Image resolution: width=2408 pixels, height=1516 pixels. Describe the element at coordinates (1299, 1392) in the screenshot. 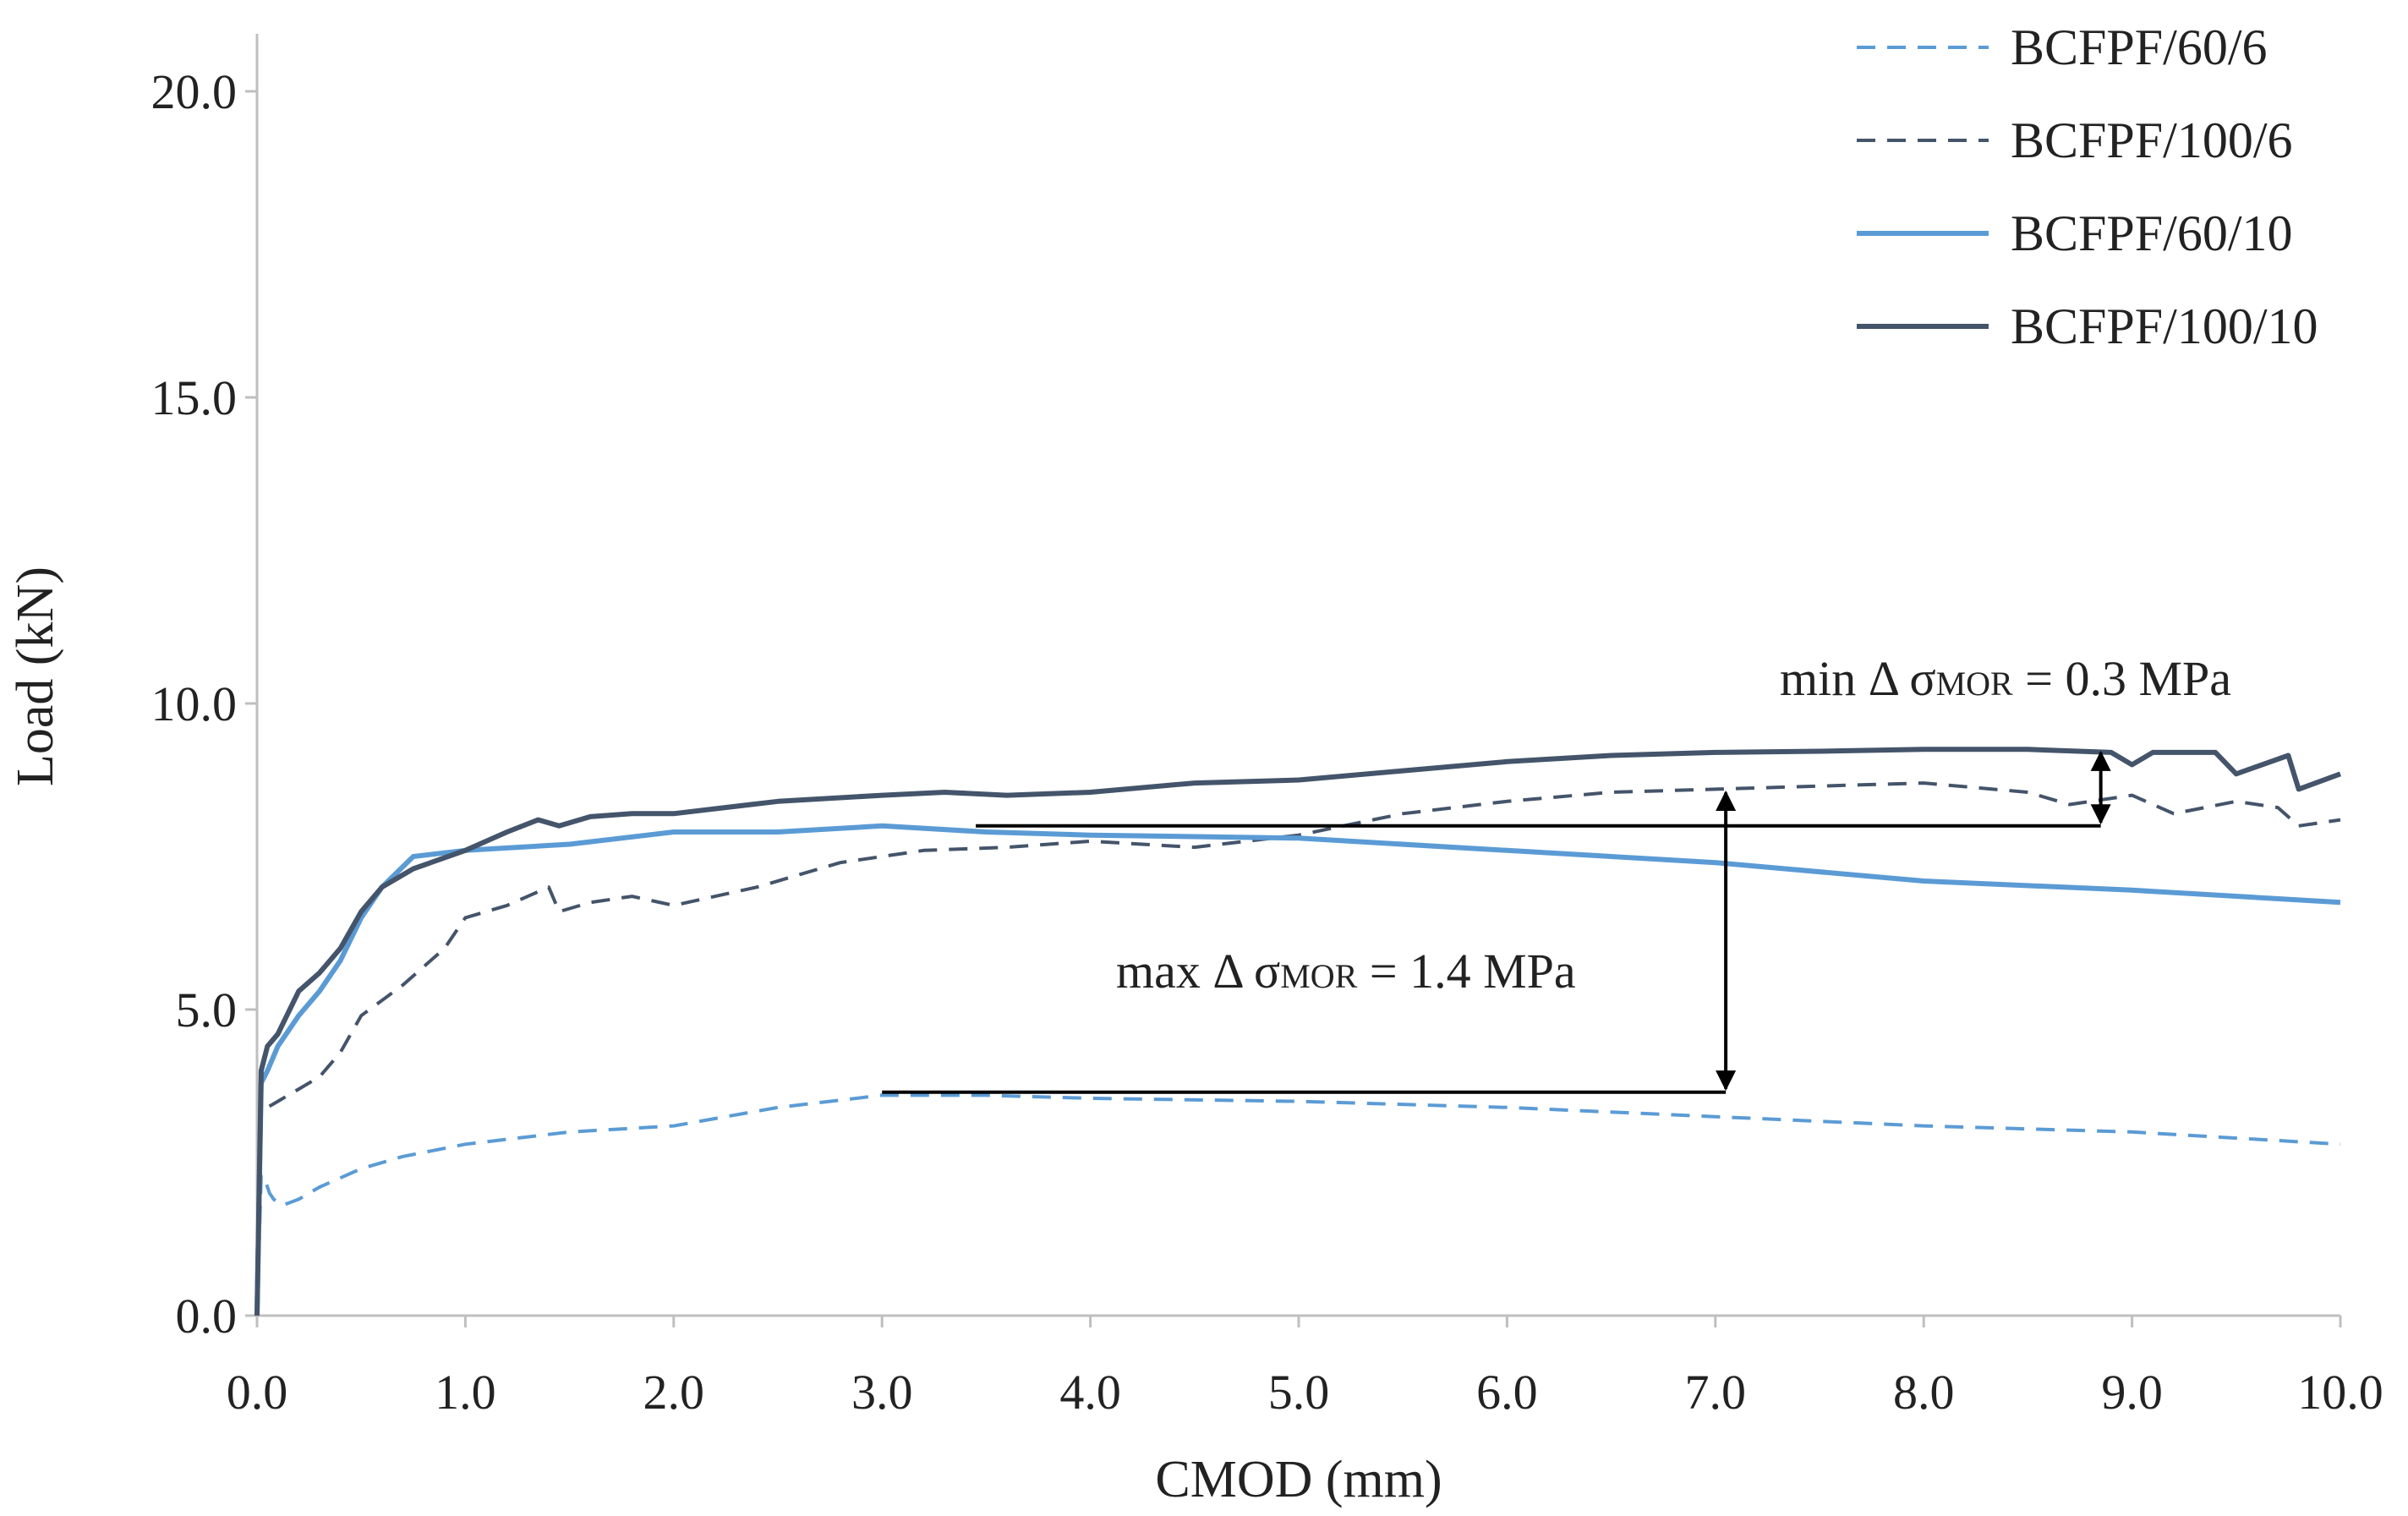

I see `x-tick-label: 5.0` at that location.